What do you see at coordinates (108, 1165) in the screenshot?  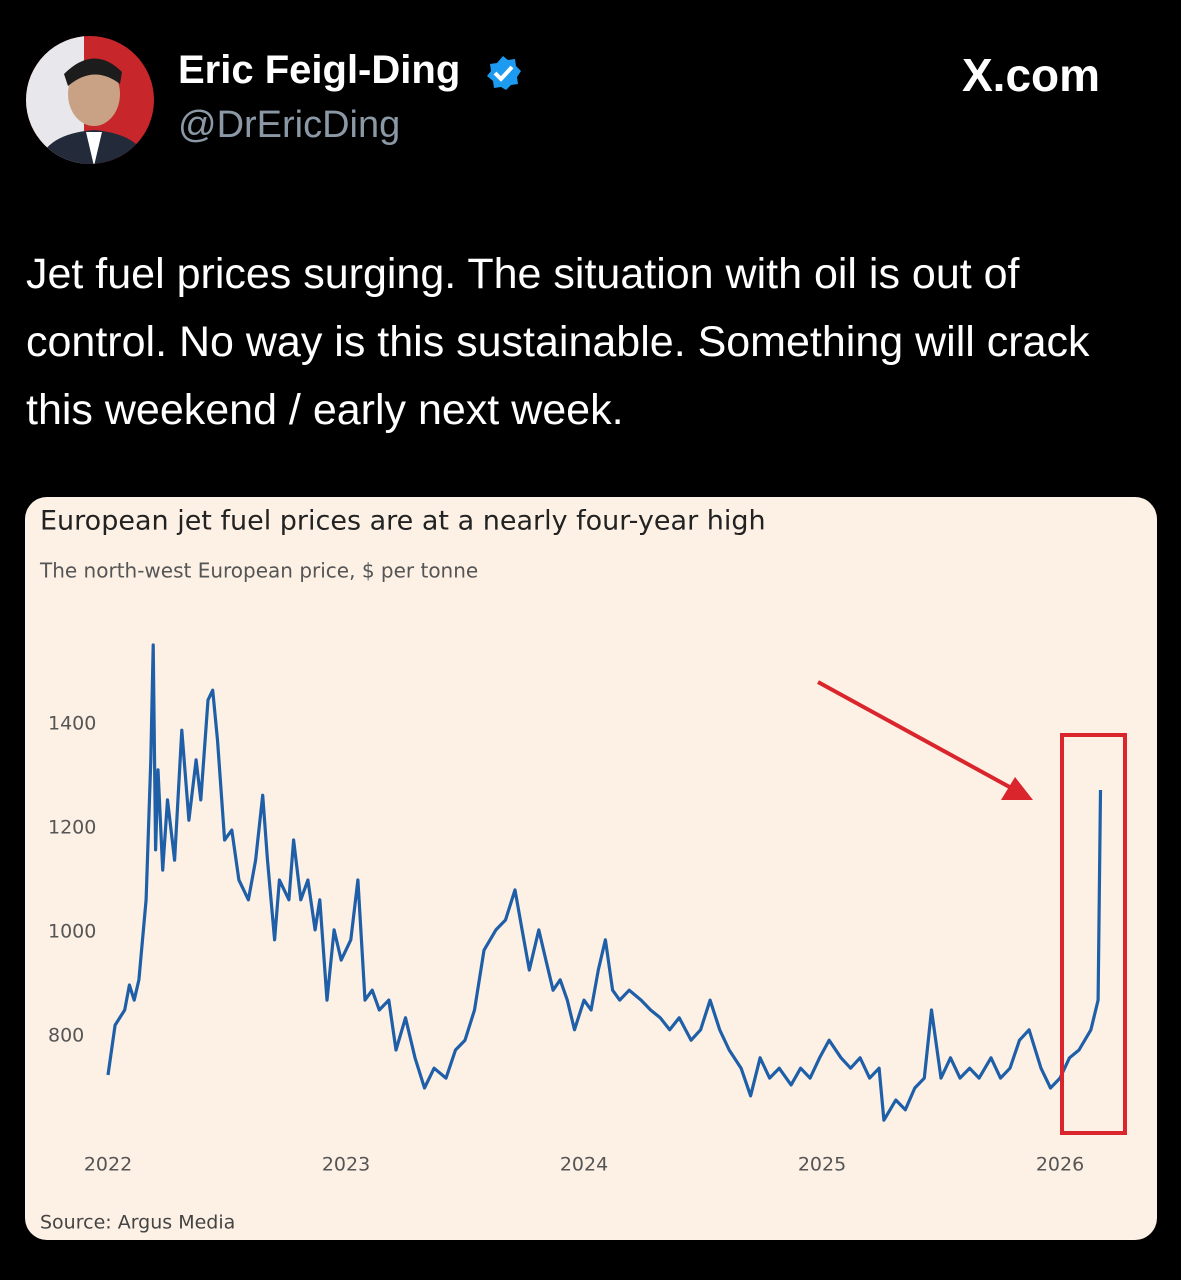 I see `x-tick-label: 2022` at bounding box center [108, 1165].